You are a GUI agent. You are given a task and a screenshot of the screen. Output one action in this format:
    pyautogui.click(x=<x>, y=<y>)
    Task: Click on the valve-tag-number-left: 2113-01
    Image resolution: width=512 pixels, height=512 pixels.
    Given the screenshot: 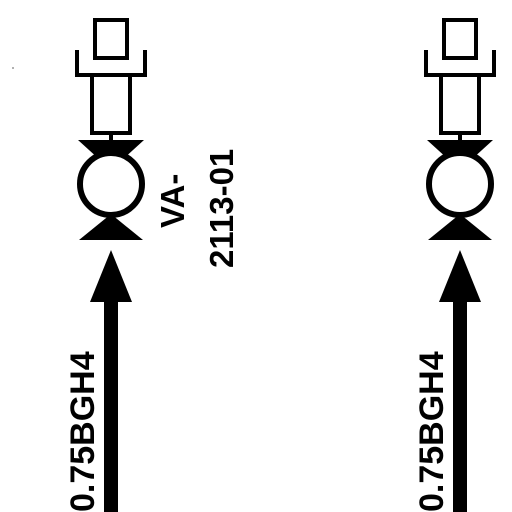 What is the action you would take?
    pyautogui.click(x=221, y=208)
    